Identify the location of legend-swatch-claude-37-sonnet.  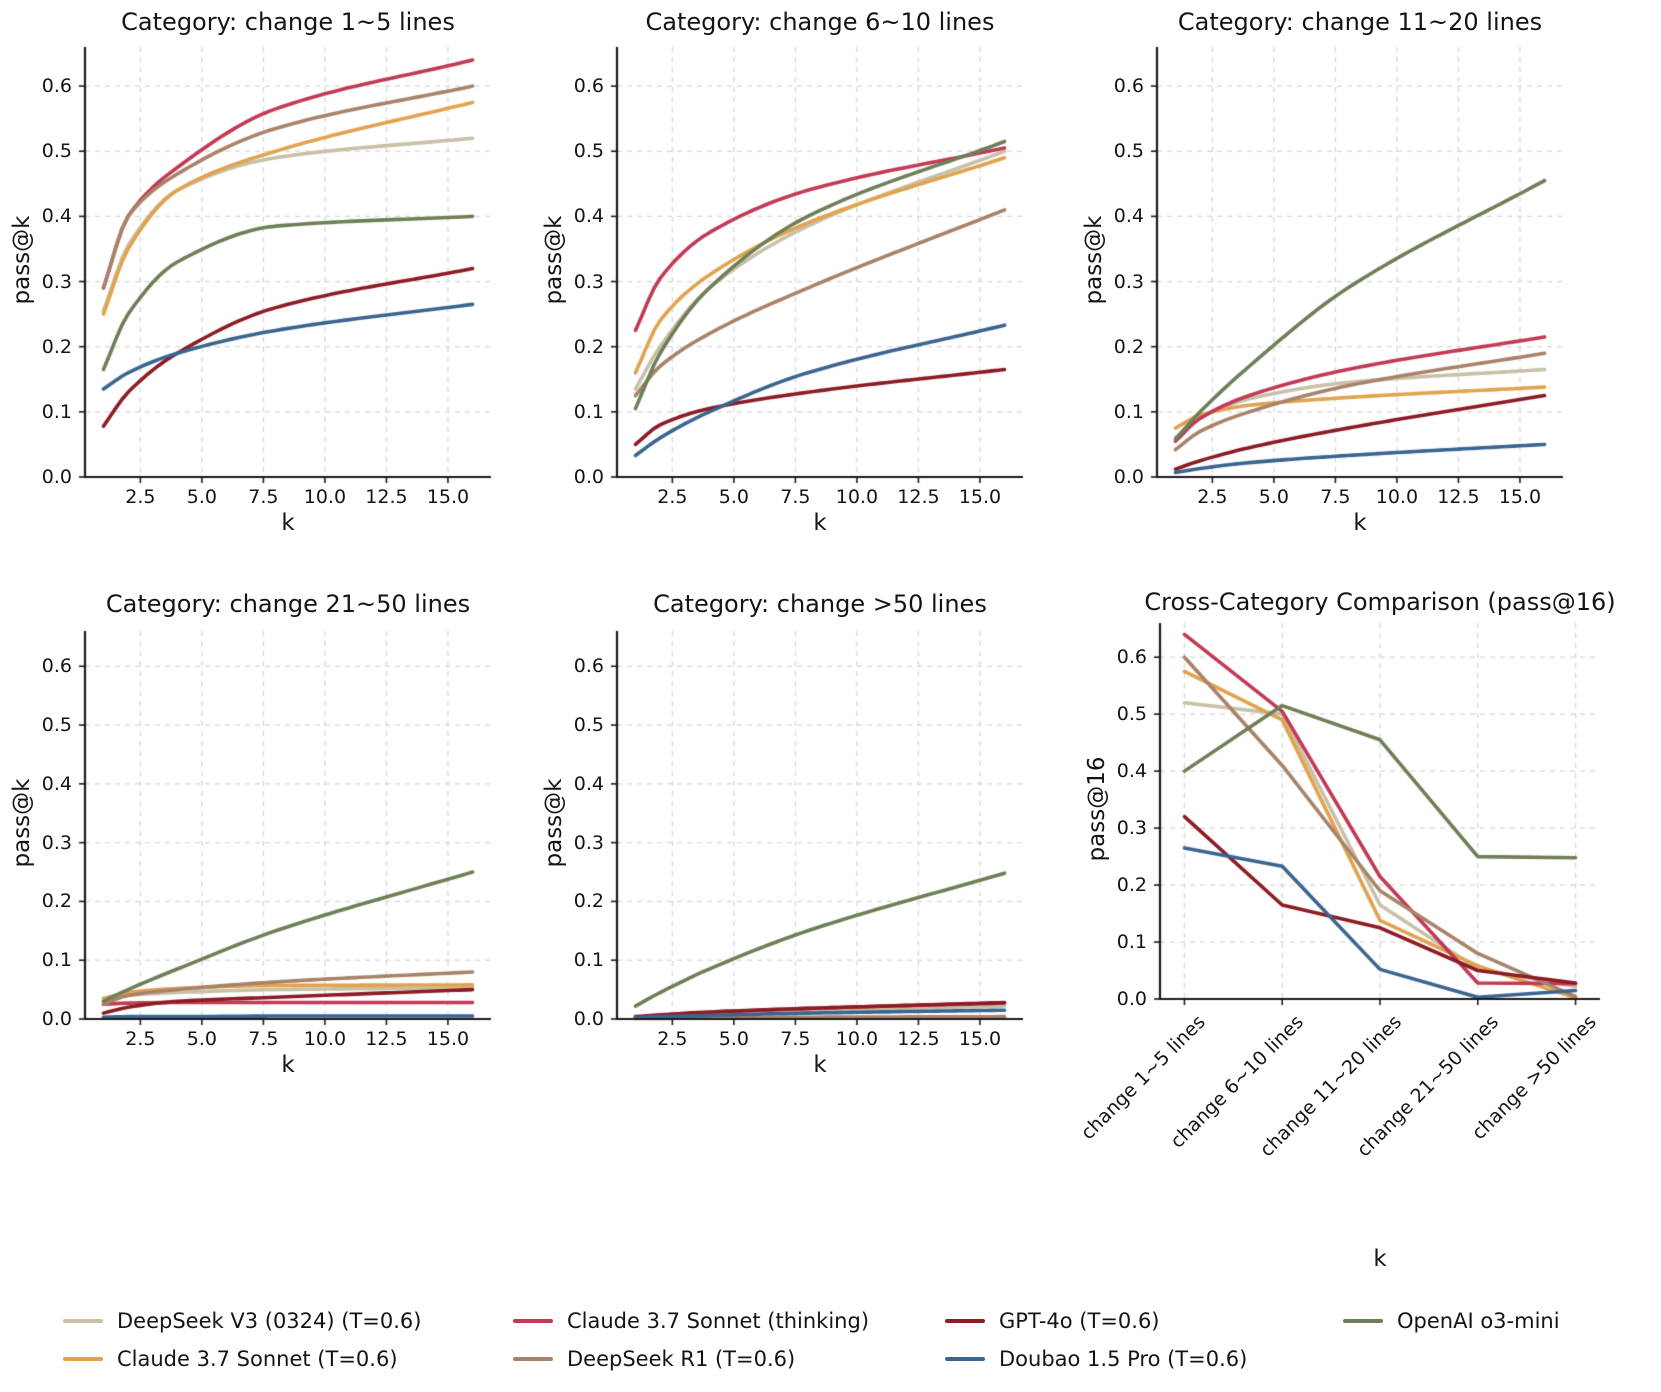
(83, 1359).